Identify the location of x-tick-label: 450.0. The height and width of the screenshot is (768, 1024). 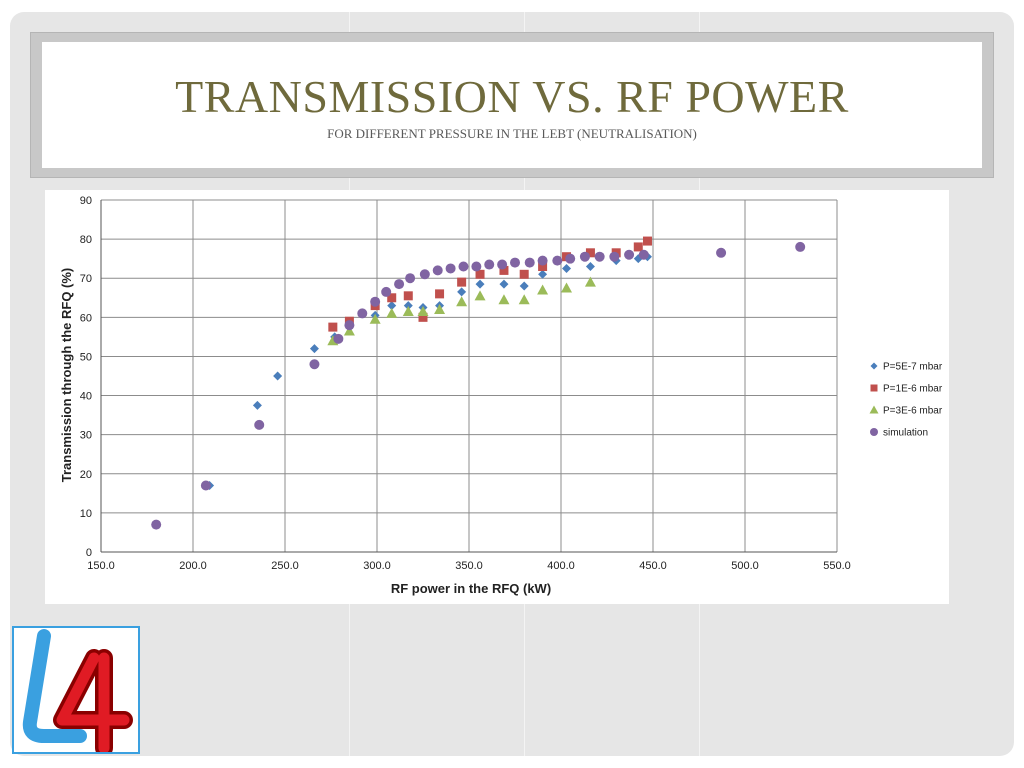
(653, 566).